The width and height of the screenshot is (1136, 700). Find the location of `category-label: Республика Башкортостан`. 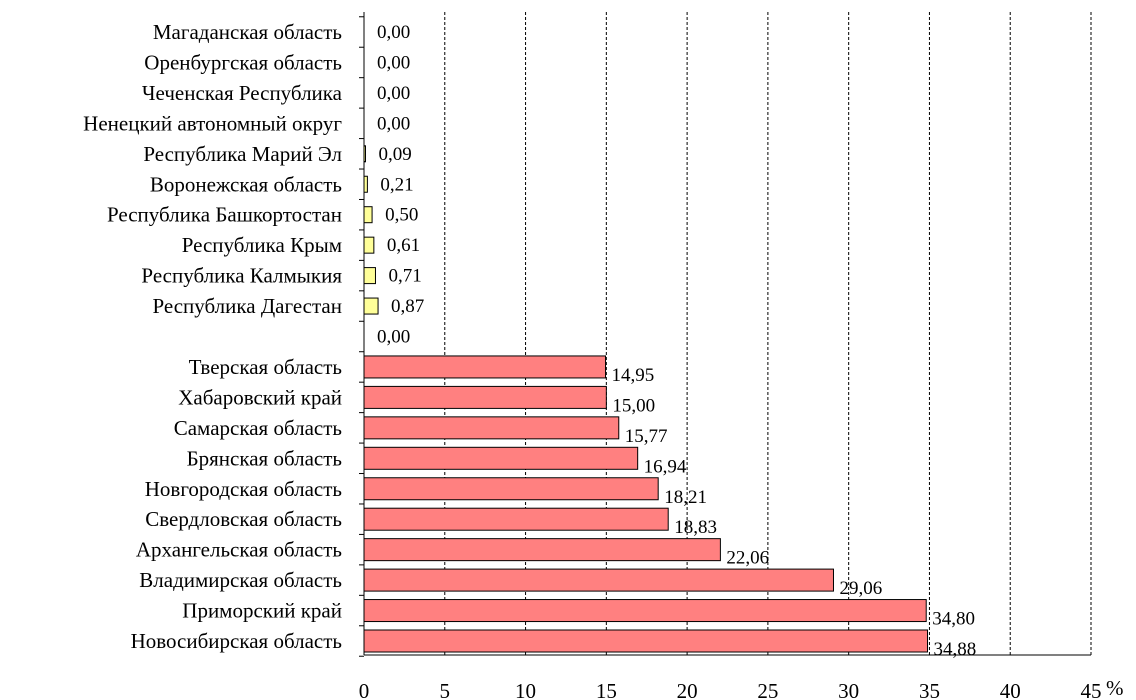

category-label: Республика Башкортостан is located at coordinates (224, 215).